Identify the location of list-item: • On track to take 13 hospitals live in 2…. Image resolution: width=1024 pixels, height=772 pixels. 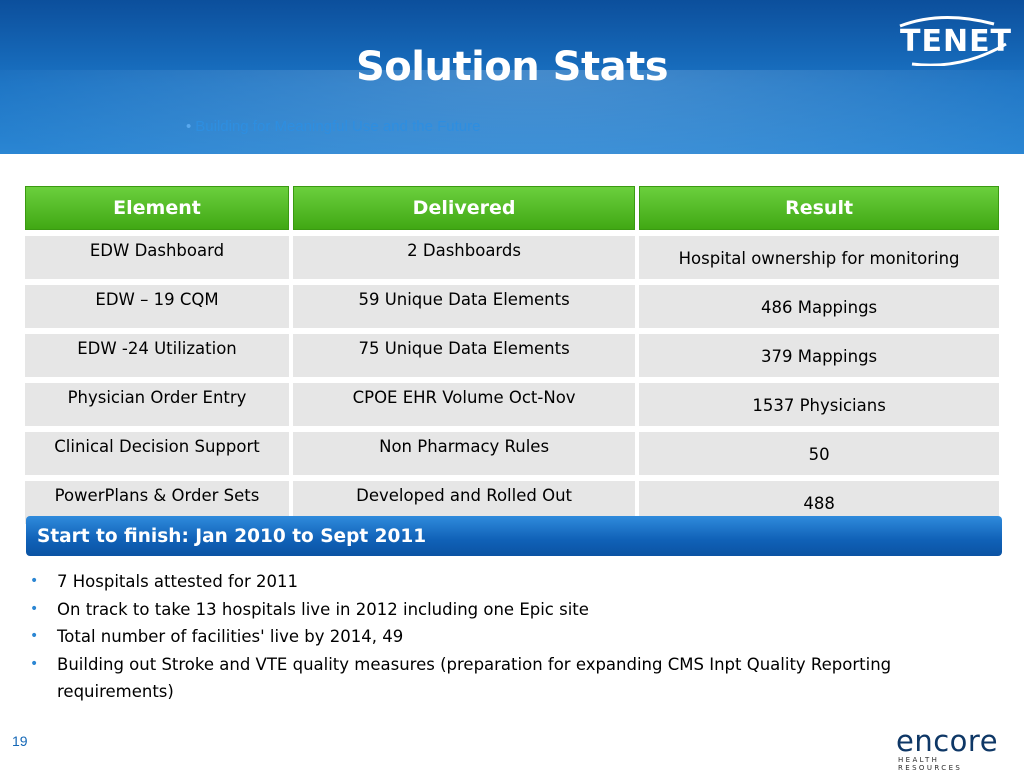
(480, 610).